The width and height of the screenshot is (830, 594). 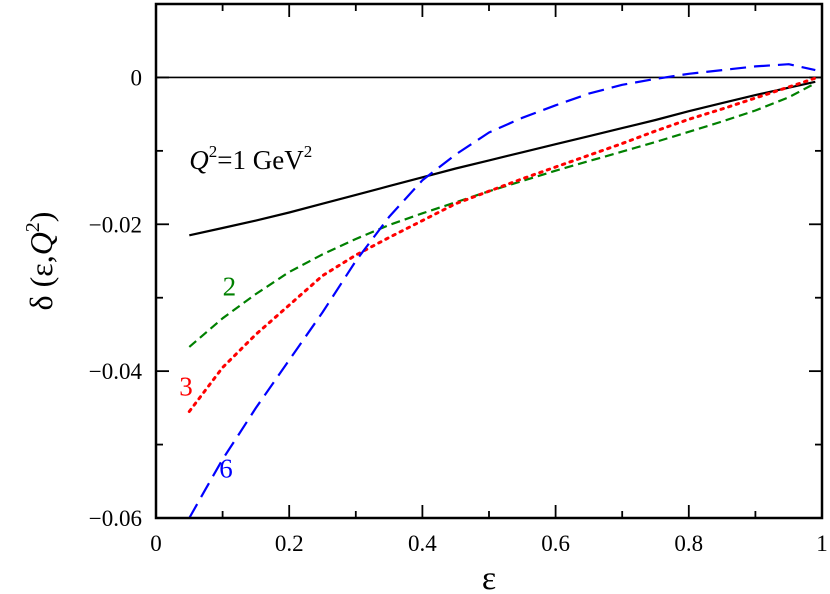 I want to click on series-label-q1-sup2: 2, so click(x=308, y=151).